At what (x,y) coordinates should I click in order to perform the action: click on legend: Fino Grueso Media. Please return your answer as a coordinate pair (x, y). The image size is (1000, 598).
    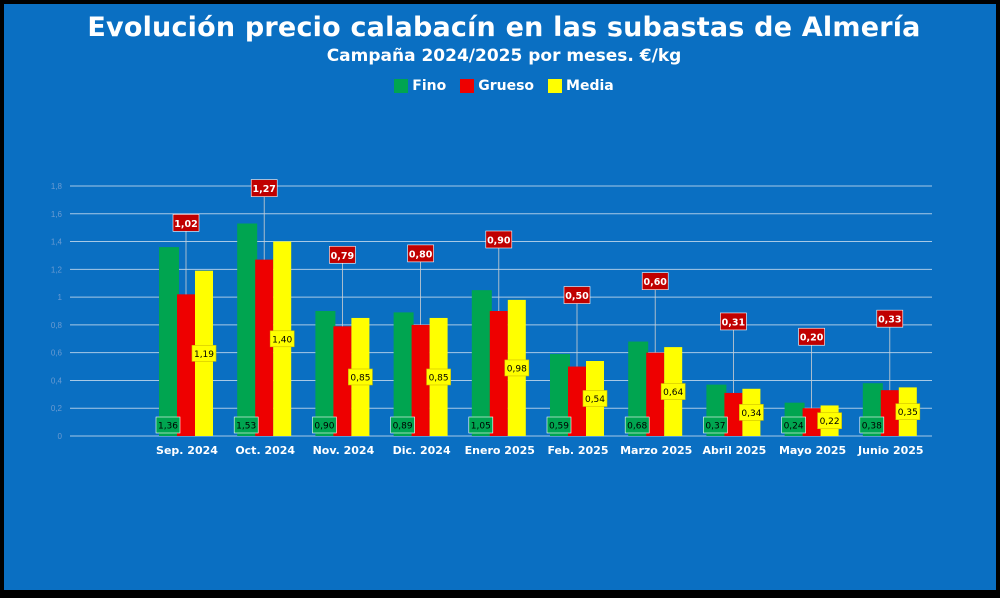
    Looking at the image, I should click on (502, 86).